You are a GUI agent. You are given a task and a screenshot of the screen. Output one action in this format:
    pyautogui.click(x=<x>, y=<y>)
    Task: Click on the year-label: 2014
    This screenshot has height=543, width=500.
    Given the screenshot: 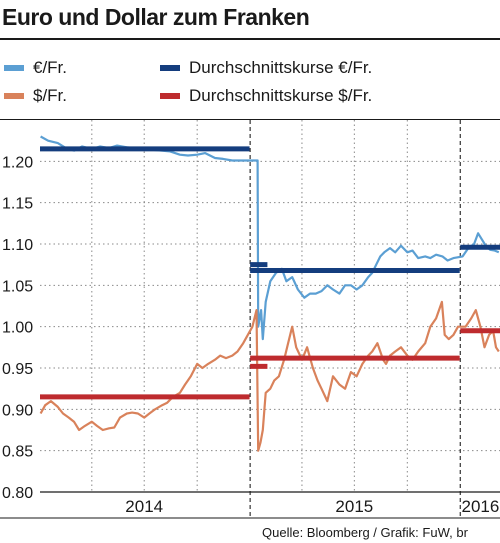 What is the action you would take?
    pyautogui.click(x=144, y=506)
    